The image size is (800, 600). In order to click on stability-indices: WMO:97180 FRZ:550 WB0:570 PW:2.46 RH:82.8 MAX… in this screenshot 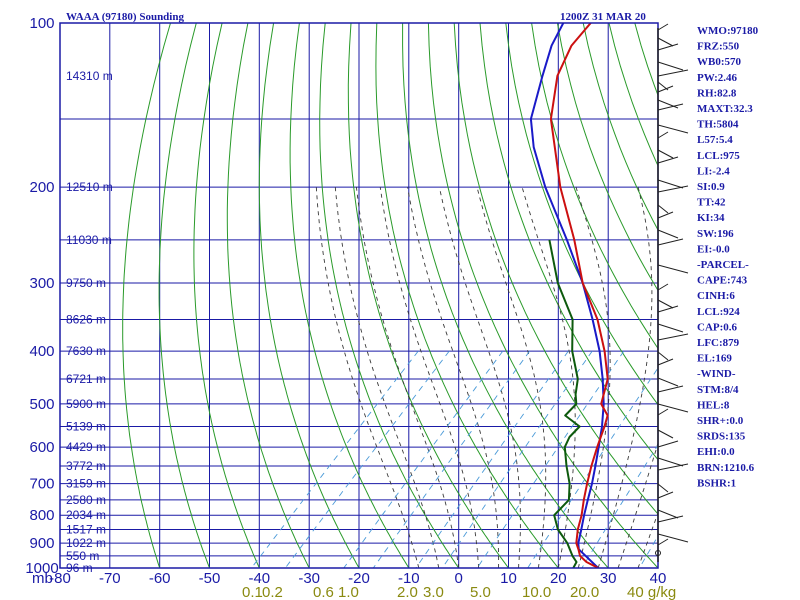, I will do `click(728, 257)`.